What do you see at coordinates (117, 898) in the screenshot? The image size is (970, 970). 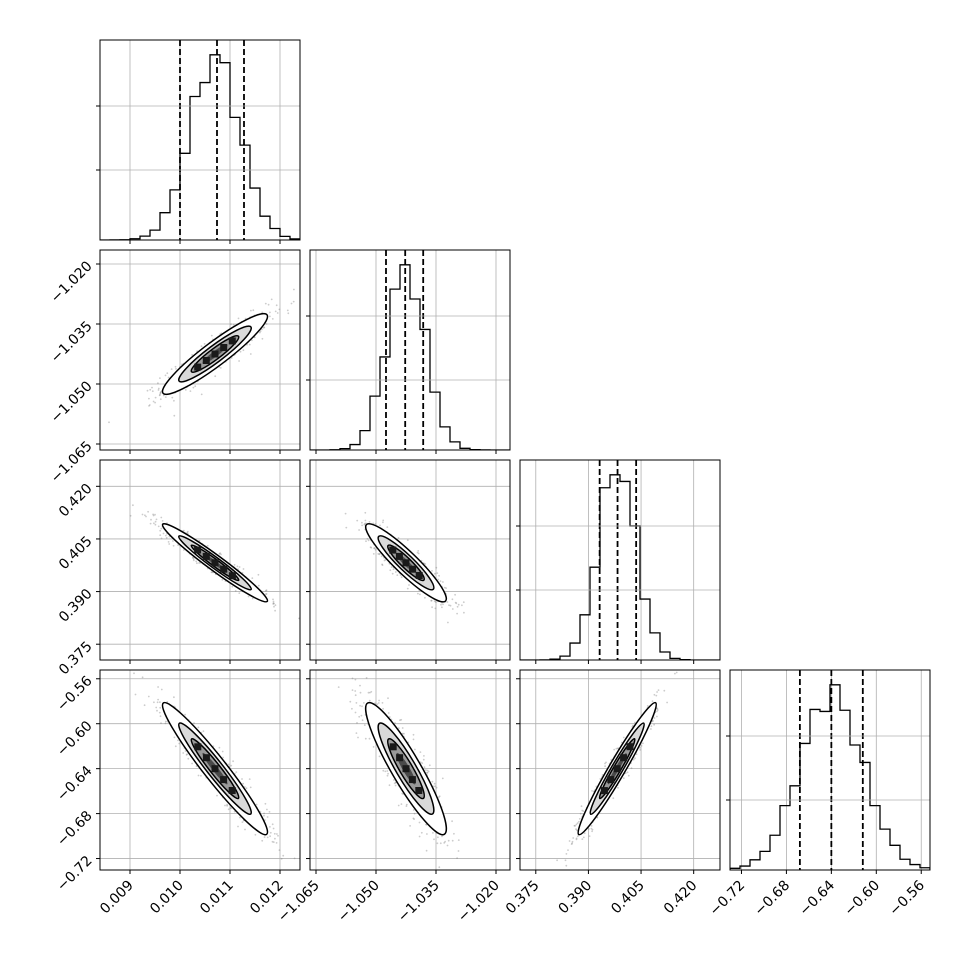 I see `x-tick-label: 0.009` at bounding box center [117, 898].